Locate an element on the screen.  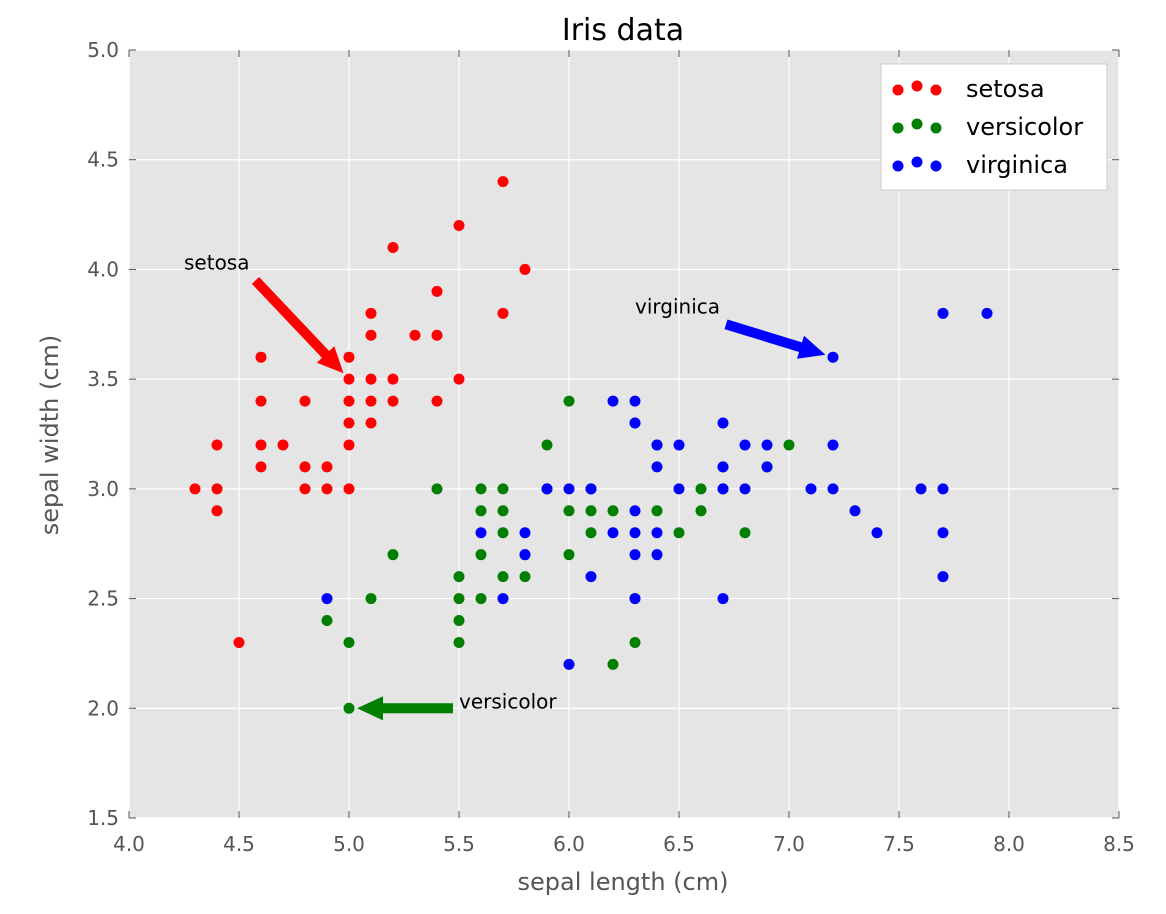
x-tick-label: 6.0 is located at coordinates (569, 844).